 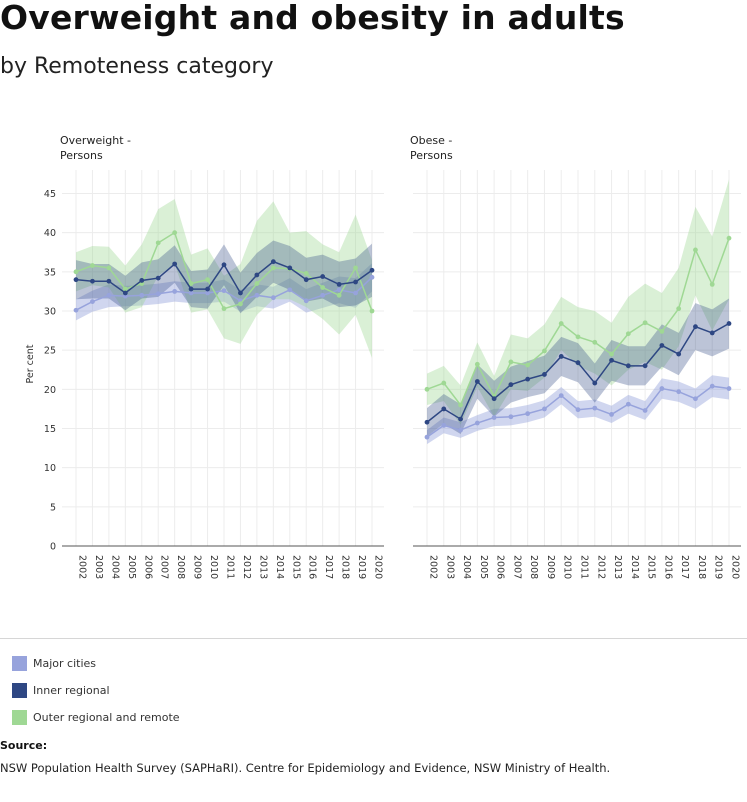 What do you see at coordinates (53, 507) in the screenshot?
I see `y-tick-label: 5` at bounding box center [53, 507].